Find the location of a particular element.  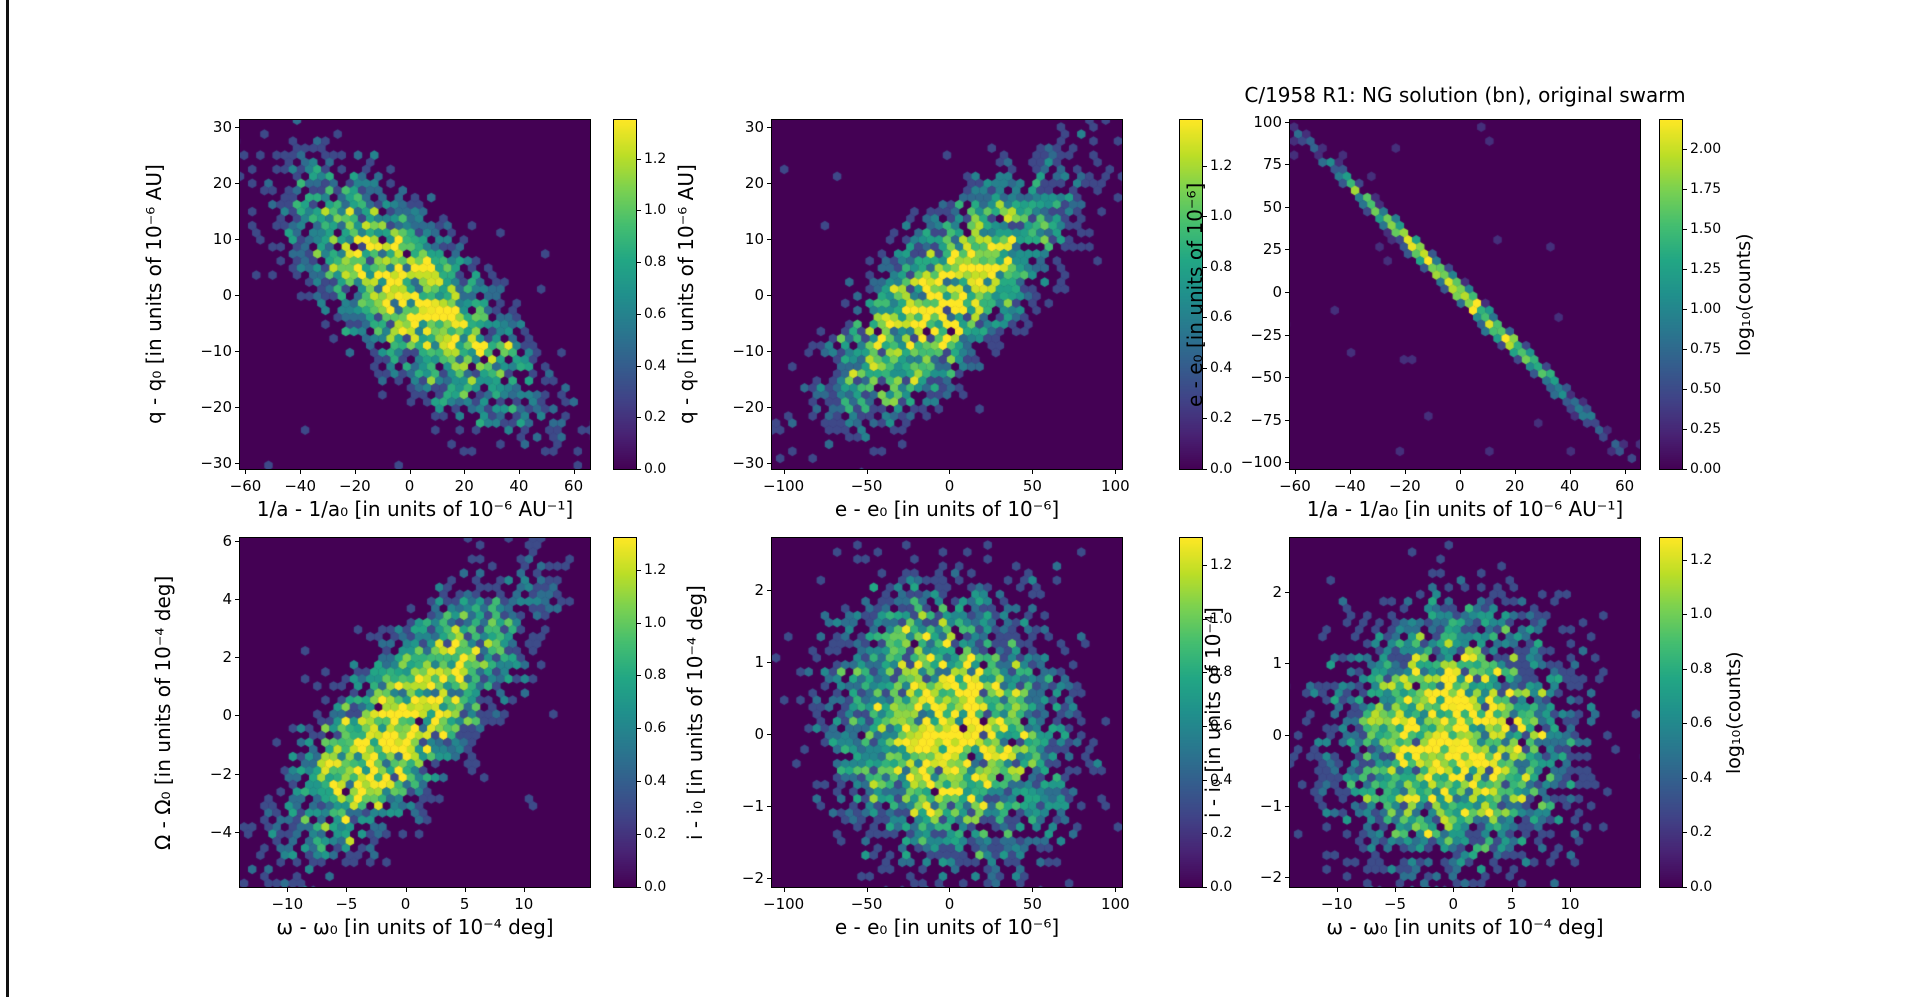

y-tick-label: −10 is located at coordinates (216, 351).